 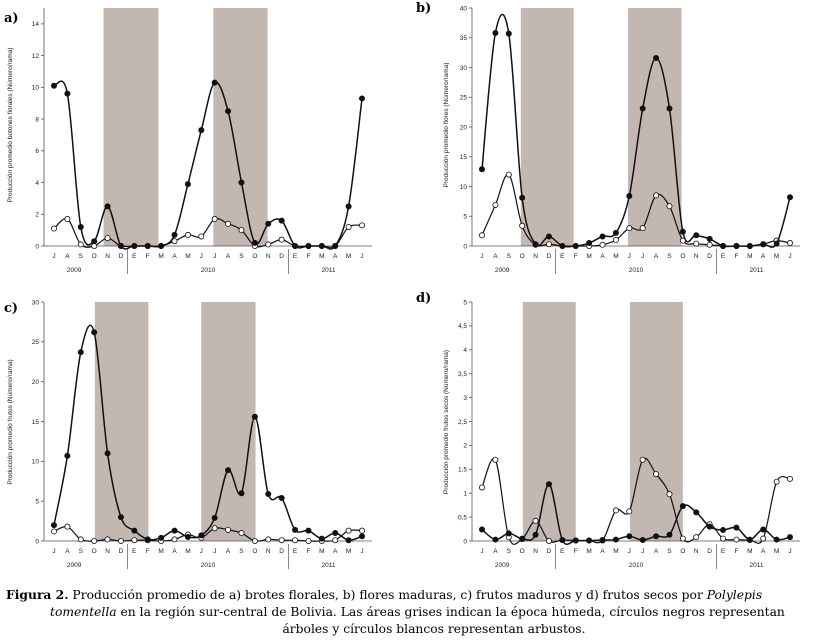 What do you see at coordinates (121, 256) in the screenshot?
I see `x-tick-label: D` at bounding box center [121, 256].